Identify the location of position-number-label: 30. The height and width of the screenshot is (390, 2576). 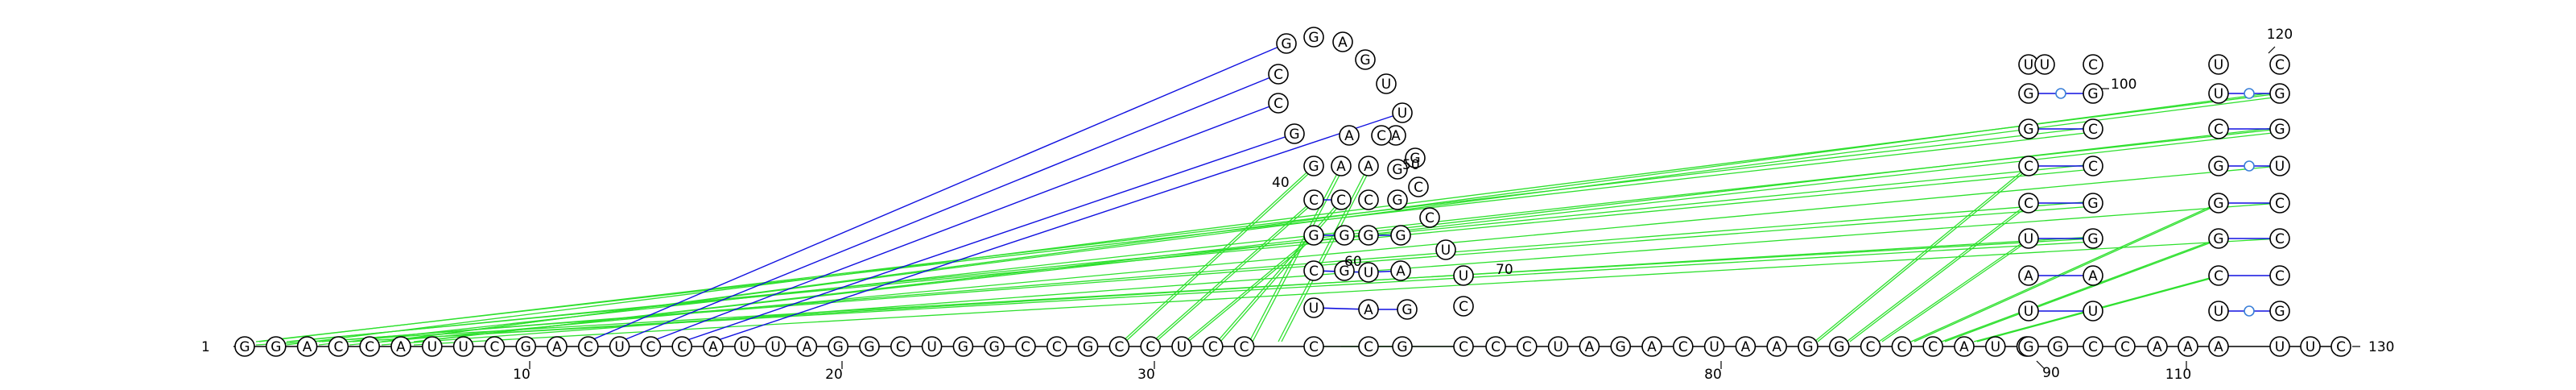
(1146, 375).